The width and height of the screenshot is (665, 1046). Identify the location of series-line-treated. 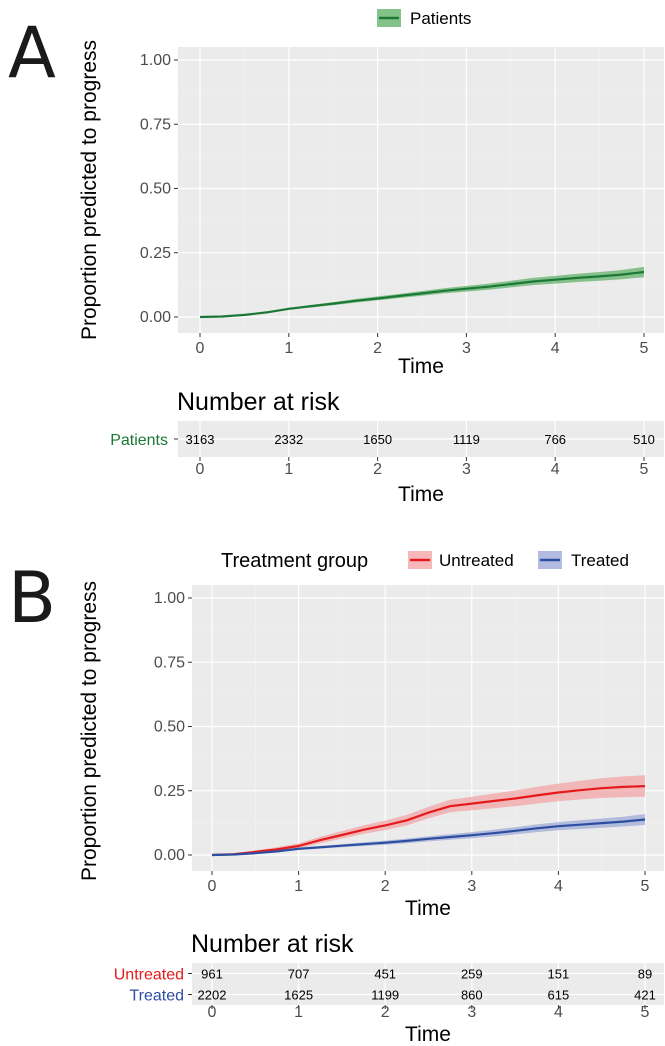
(428, 837).